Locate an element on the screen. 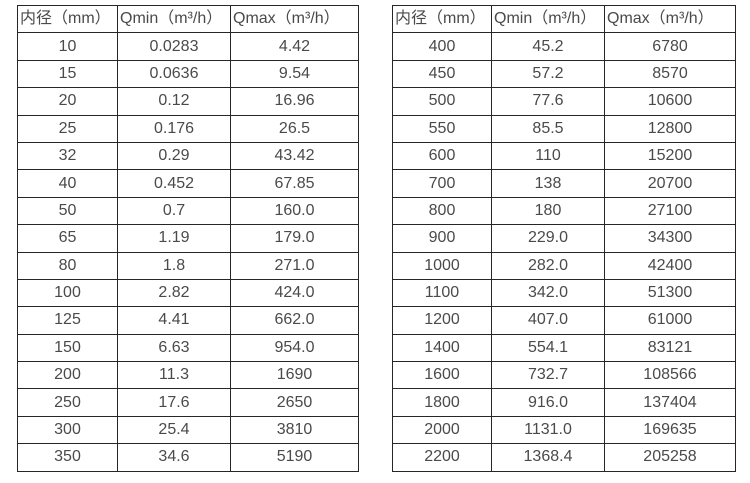  column-header: Qmin（m³/h） is located at coordinates (548, 19).